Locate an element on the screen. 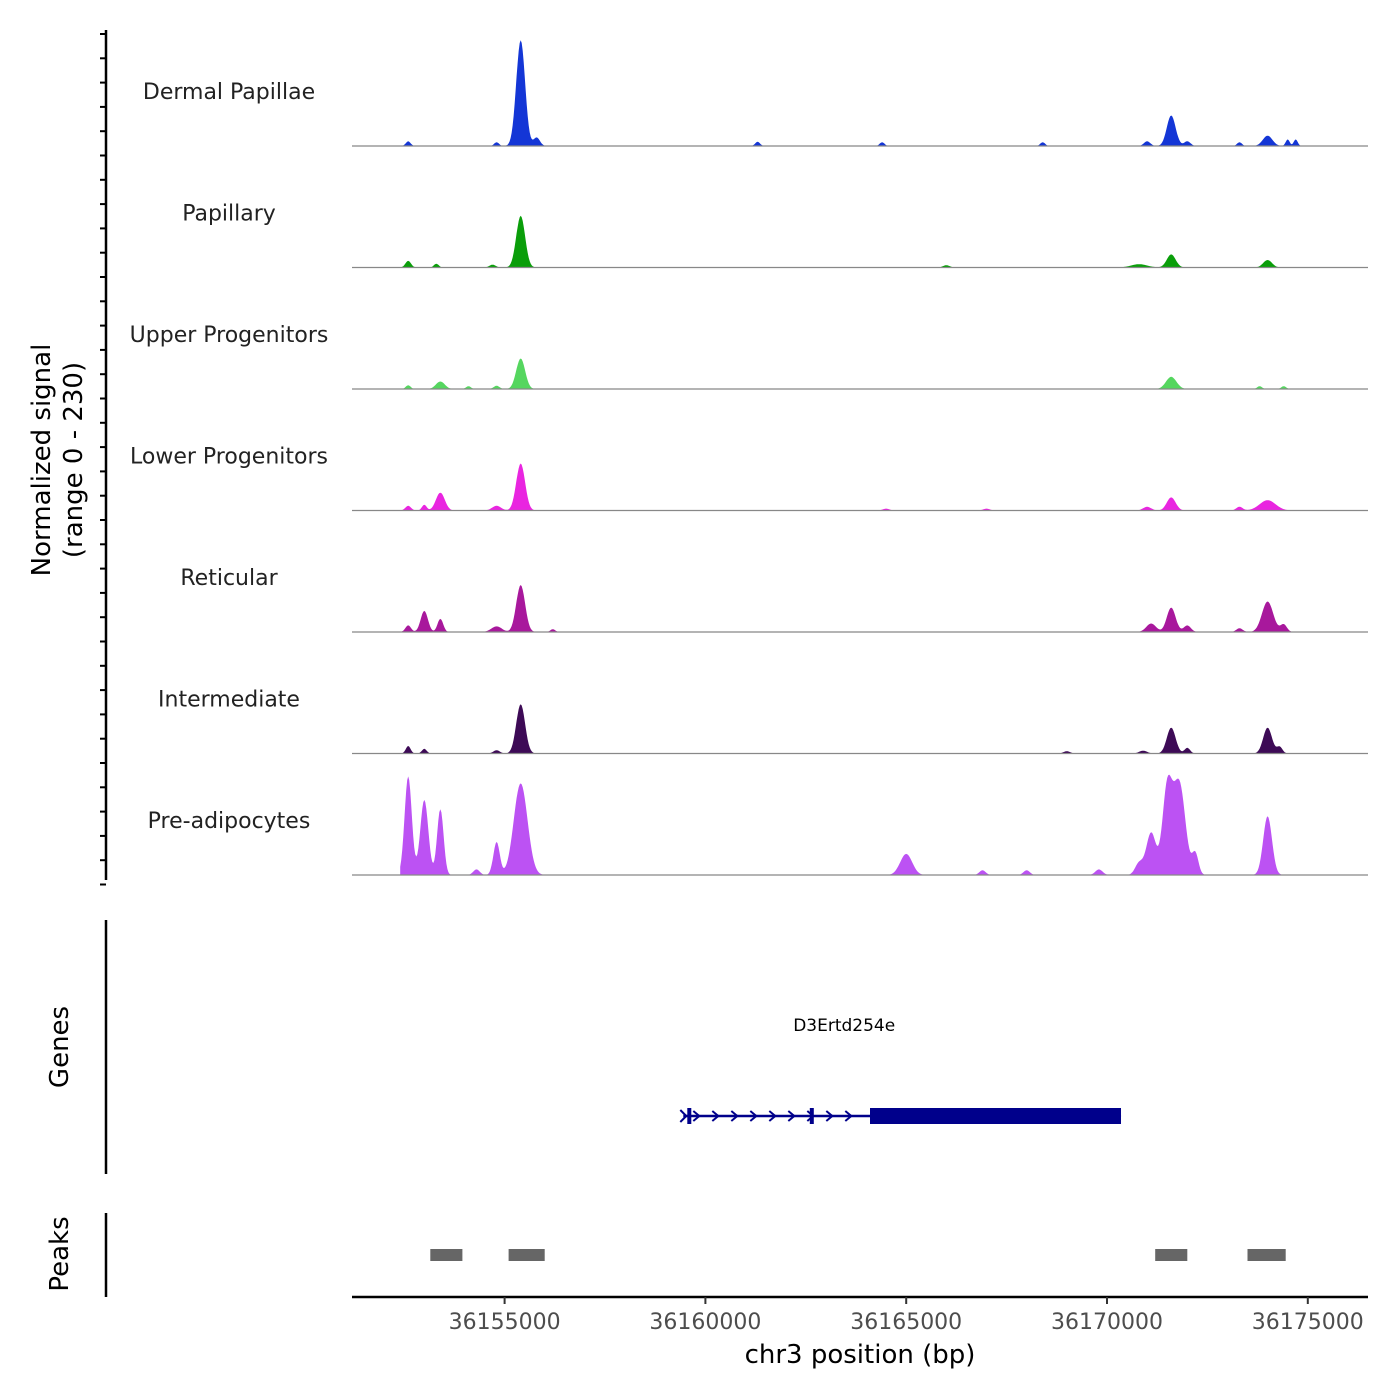  y-axis-label: Normalized signal is located at coordinates (42, 460).